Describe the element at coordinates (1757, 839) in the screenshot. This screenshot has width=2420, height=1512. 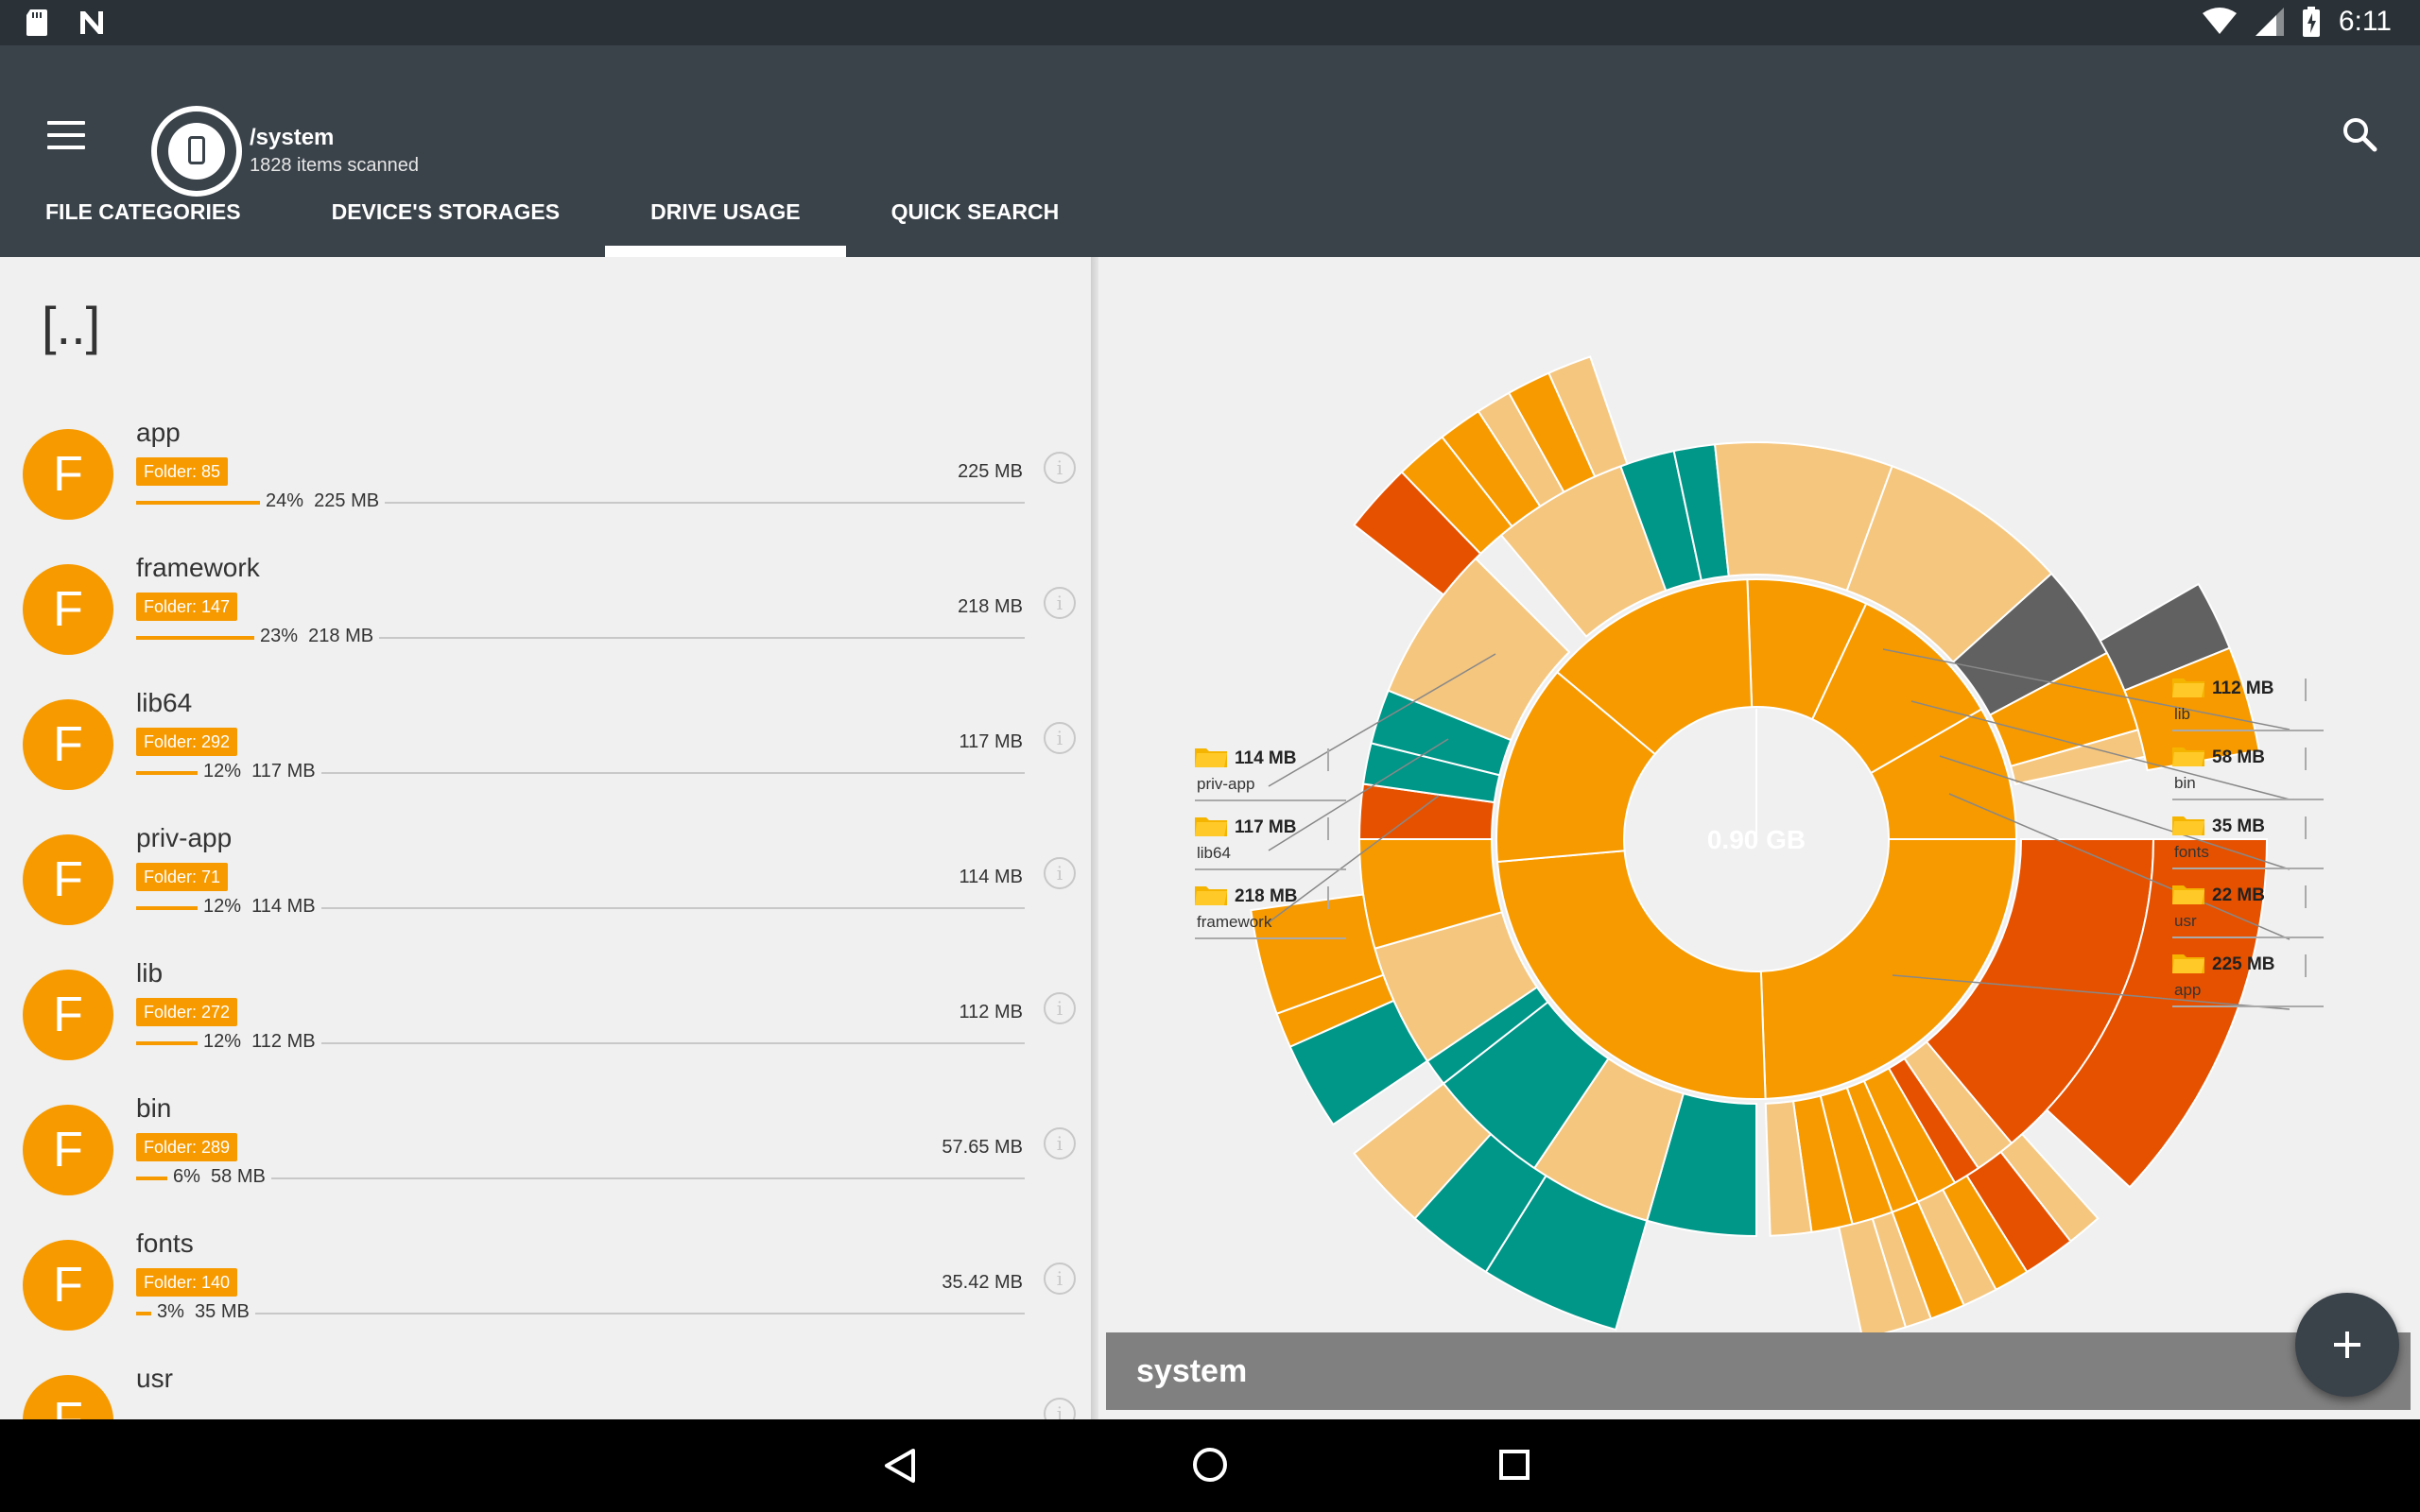
I see `total-size-label: 0.90 GB` at that location.